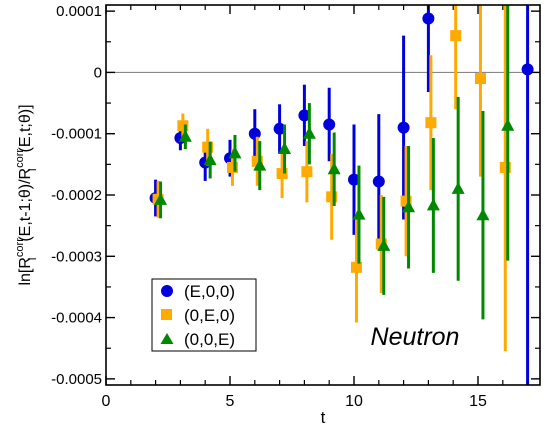 The height and width of the screenshot is (427, 545). I want to click on y-tick-label: -0.0003, so click(76, 256).